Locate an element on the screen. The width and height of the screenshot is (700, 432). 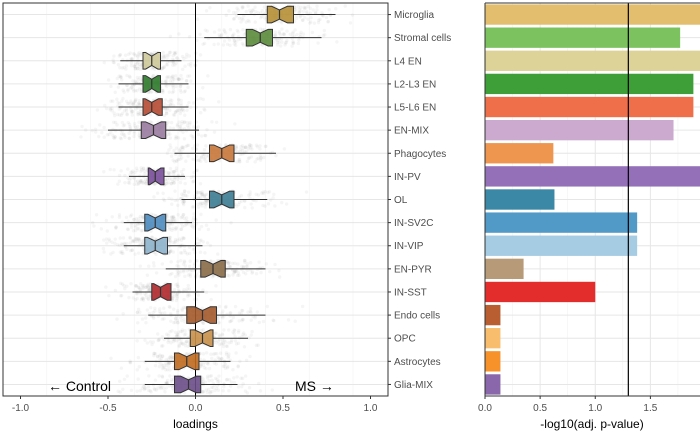
category-label-l2-l3-en: L2-L3 EN is located at coordinates (415, 84).